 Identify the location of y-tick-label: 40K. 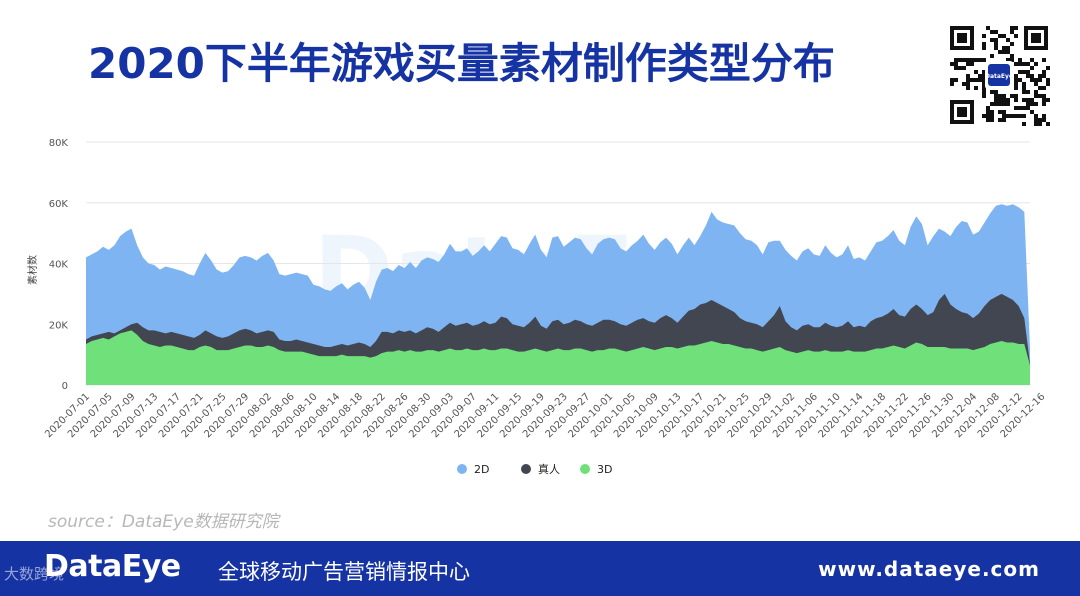
(59, 265).